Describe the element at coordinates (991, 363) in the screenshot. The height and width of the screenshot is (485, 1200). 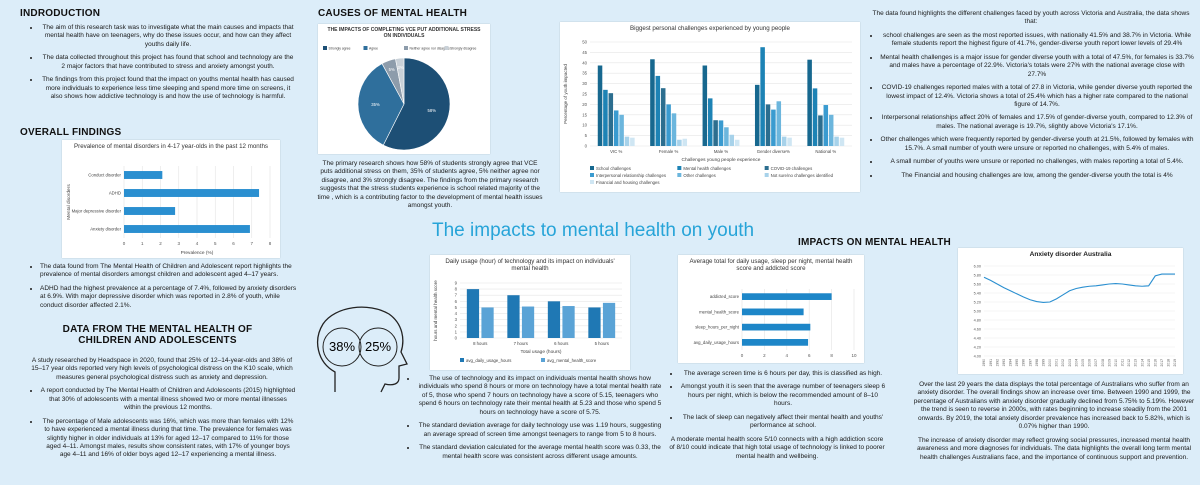
I see `x-tick-label: 1991` at that location.